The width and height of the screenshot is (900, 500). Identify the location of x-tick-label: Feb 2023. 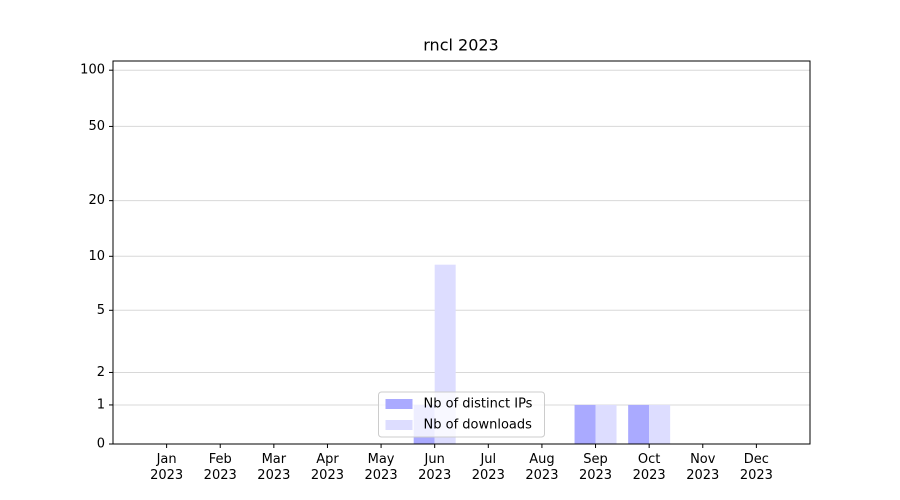
(220, 467).